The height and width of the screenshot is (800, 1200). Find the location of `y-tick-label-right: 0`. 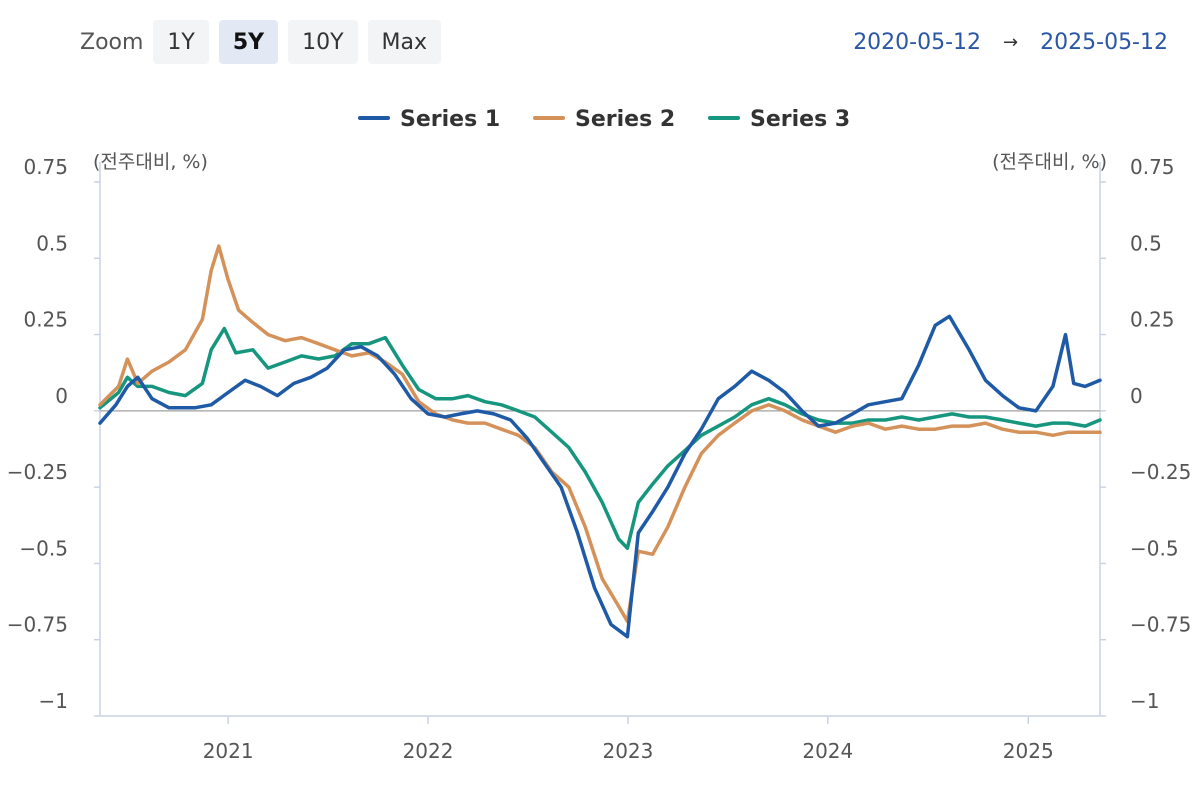

y-tick-label-right: 0 is located at coordinates (1136, 396).